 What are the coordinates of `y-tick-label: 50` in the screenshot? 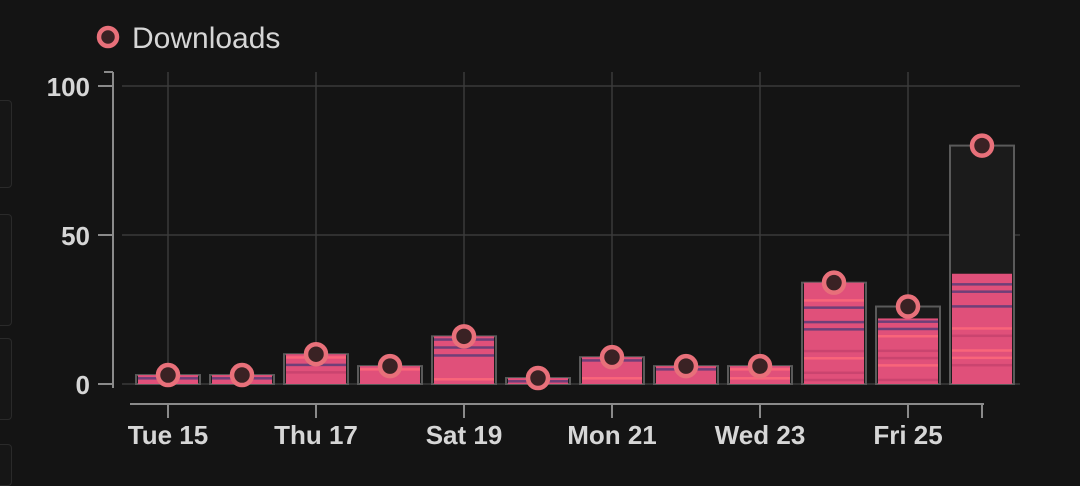 It's located at (75, 236).